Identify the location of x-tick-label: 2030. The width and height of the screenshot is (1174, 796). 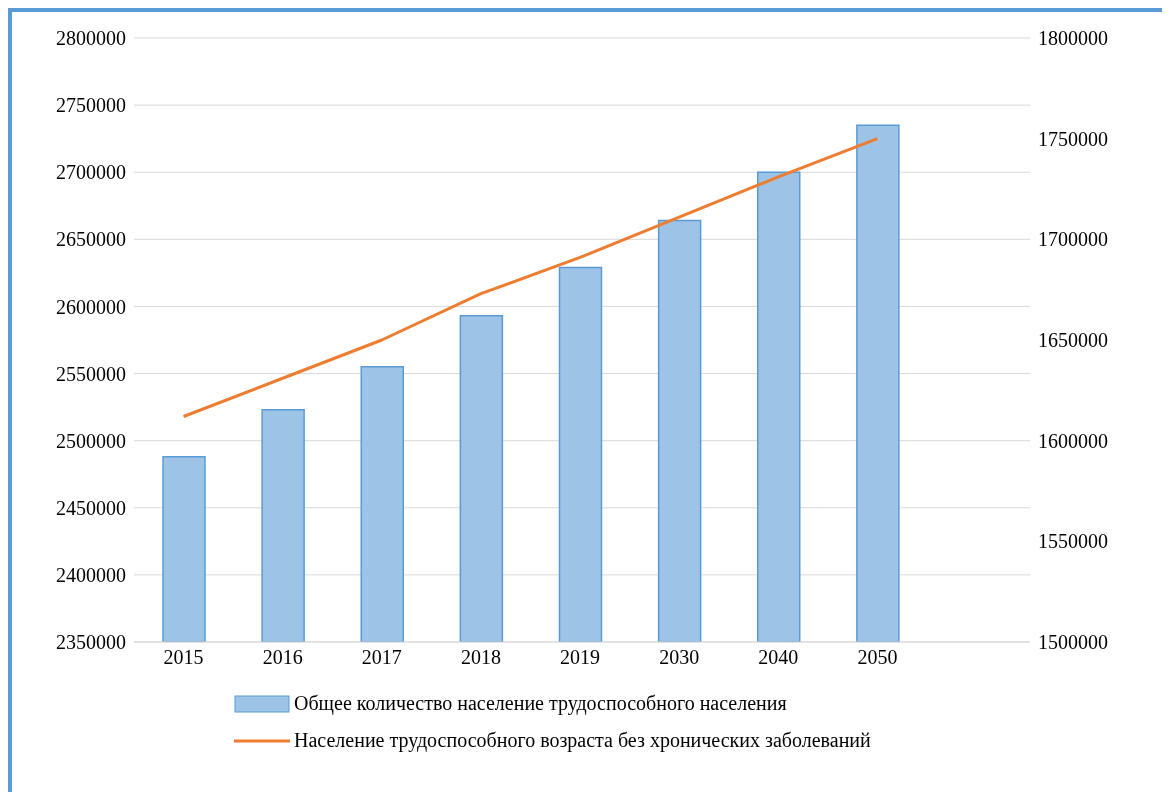
(679, 657).